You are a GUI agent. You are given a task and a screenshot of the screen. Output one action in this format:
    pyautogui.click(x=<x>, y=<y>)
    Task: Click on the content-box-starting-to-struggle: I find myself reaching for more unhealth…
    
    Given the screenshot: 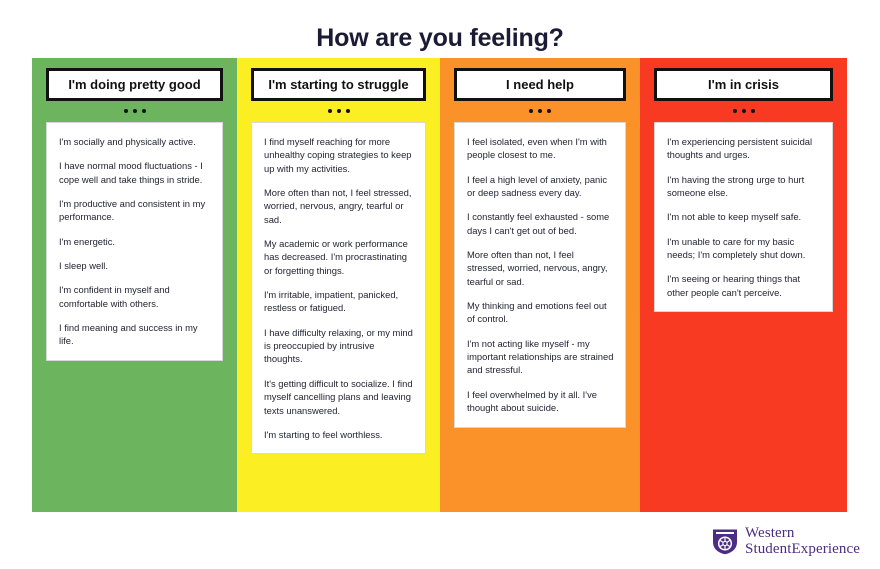 What is the action you would take?
    pyautogui.click(x=338, y=288)
    